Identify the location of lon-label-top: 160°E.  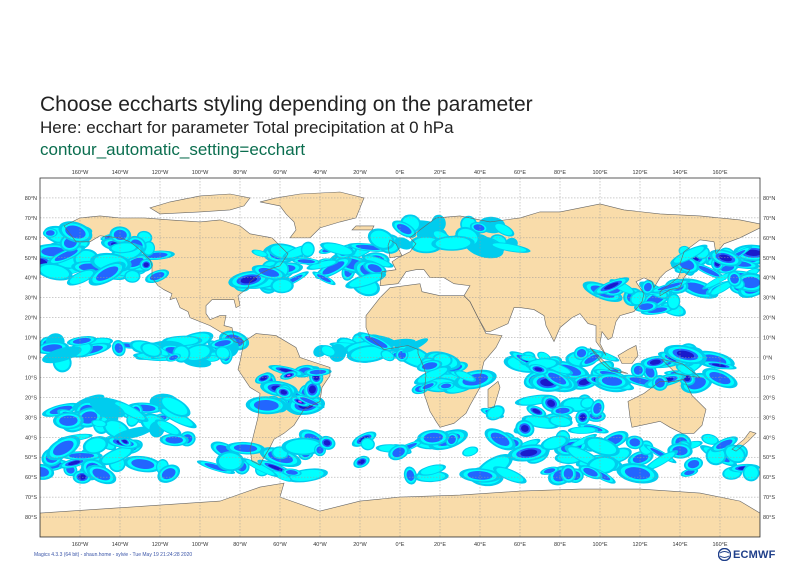
(719, 173).